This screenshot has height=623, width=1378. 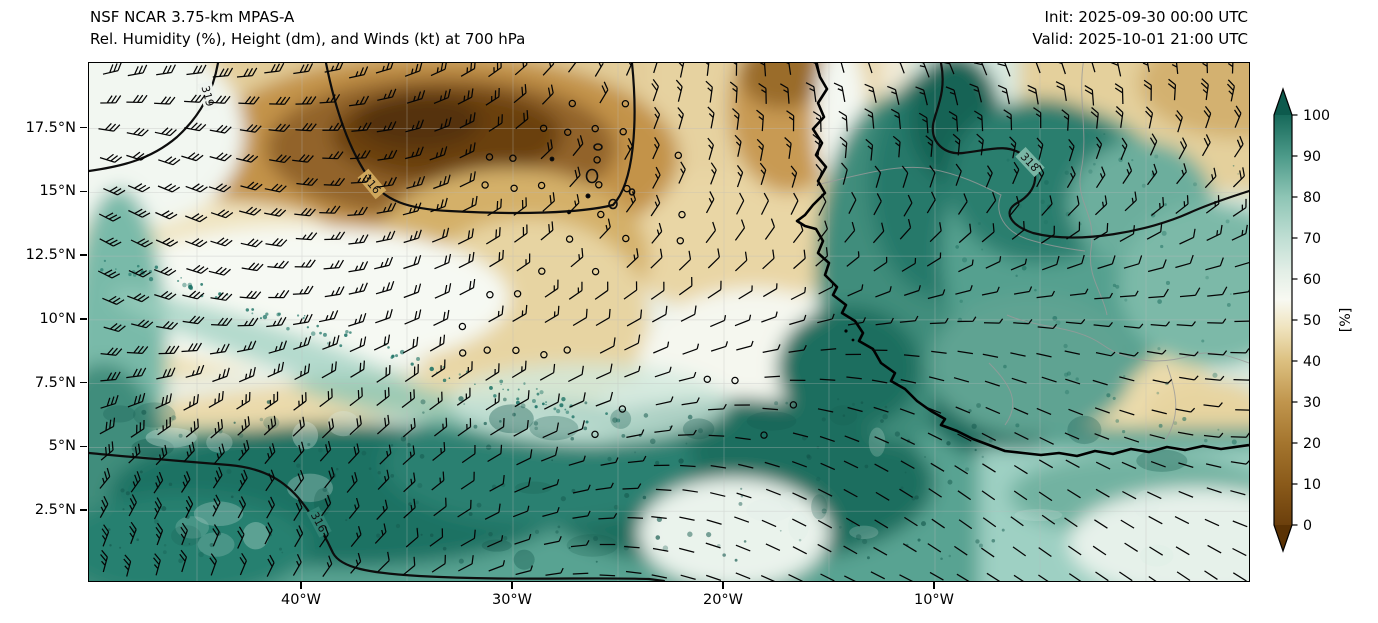 What do you see at coordinates (1283, 320) in the screenshot?
I see `colorbar-gradient` at bounding box center [1283, 320].